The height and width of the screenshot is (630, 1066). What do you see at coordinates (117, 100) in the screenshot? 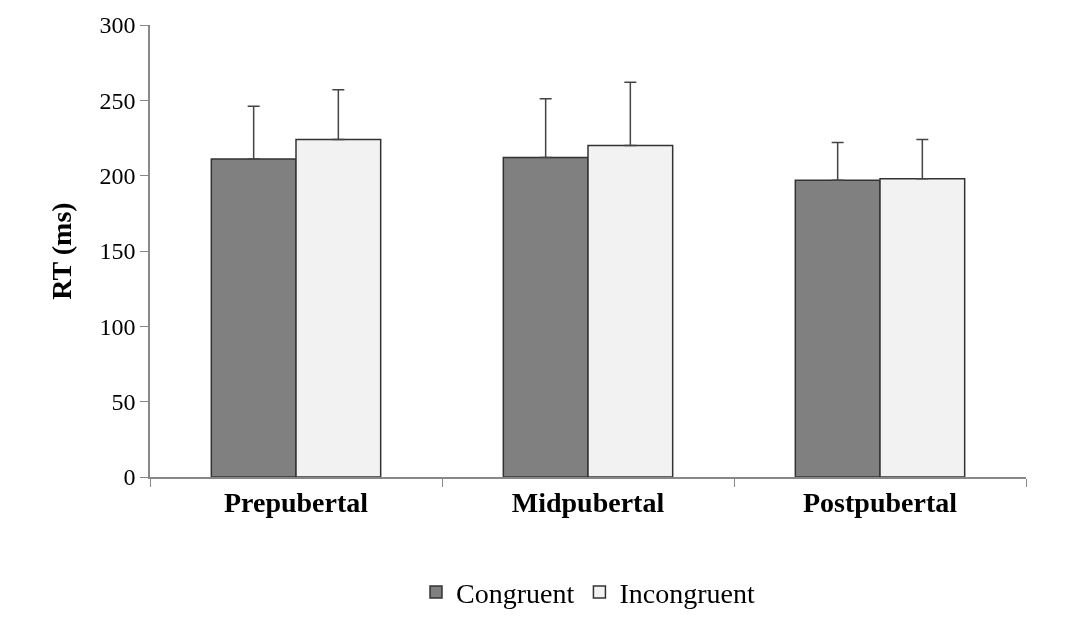
I see `y-tick-label: 250` at bounding box center [117, 100].